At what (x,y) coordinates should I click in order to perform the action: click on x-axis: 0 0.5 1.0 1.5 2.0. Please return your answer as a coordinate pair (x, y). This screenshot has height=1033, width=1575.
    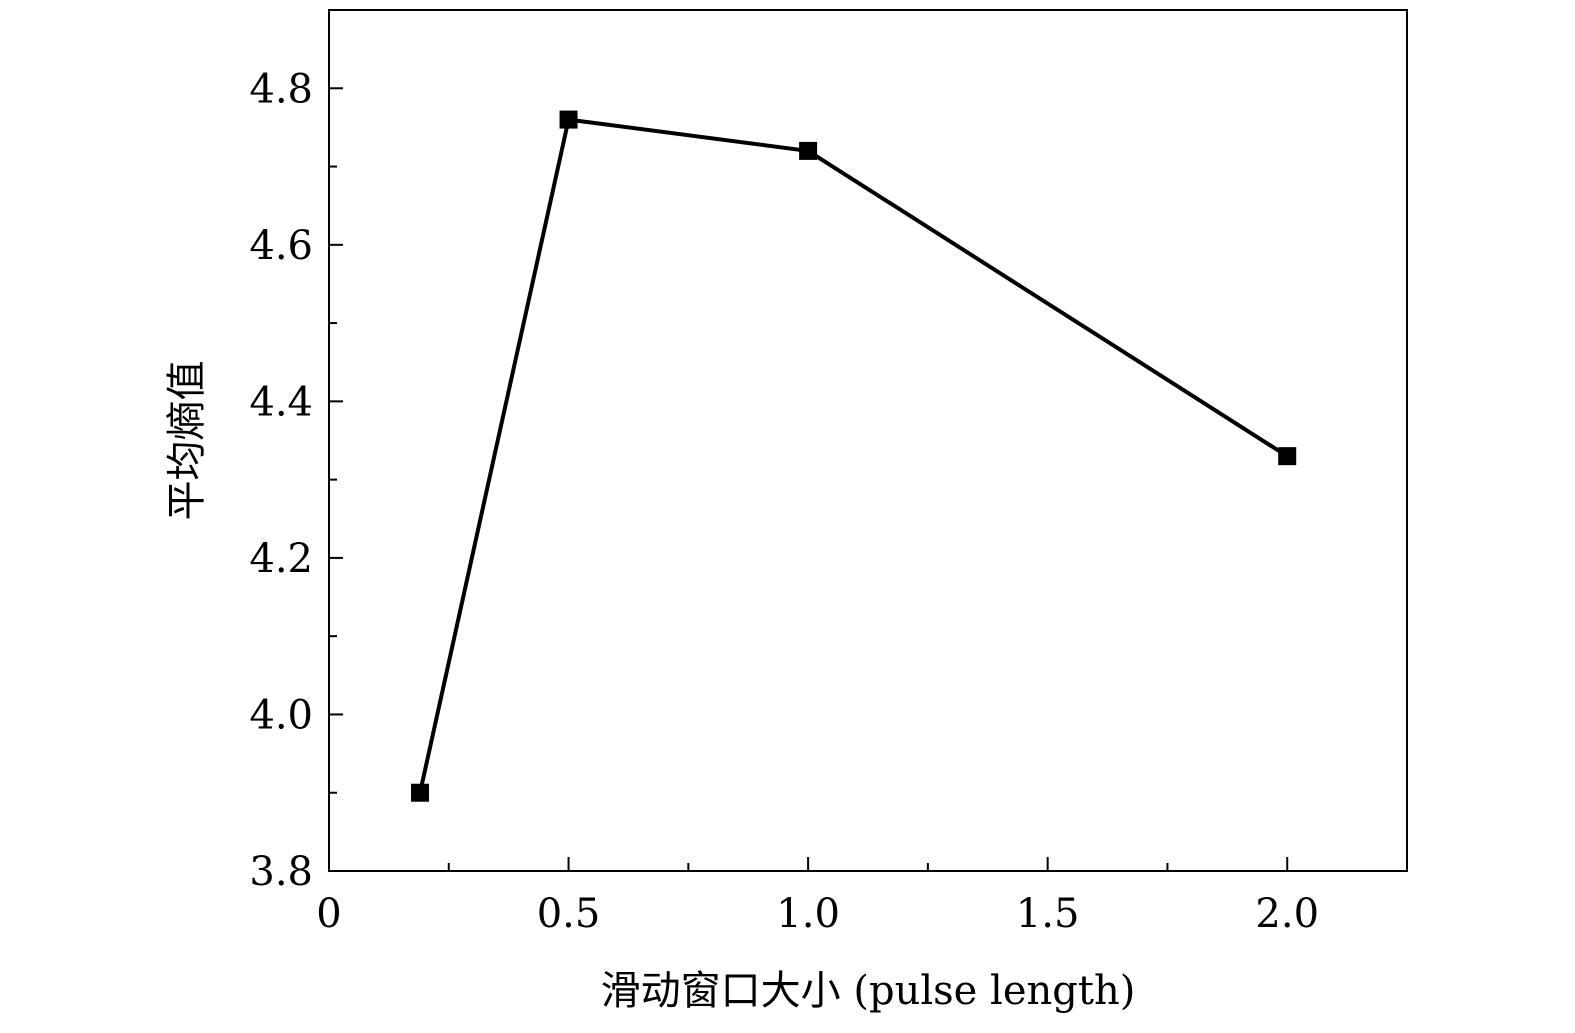
    Looking at the image, I should click on (817, 897).